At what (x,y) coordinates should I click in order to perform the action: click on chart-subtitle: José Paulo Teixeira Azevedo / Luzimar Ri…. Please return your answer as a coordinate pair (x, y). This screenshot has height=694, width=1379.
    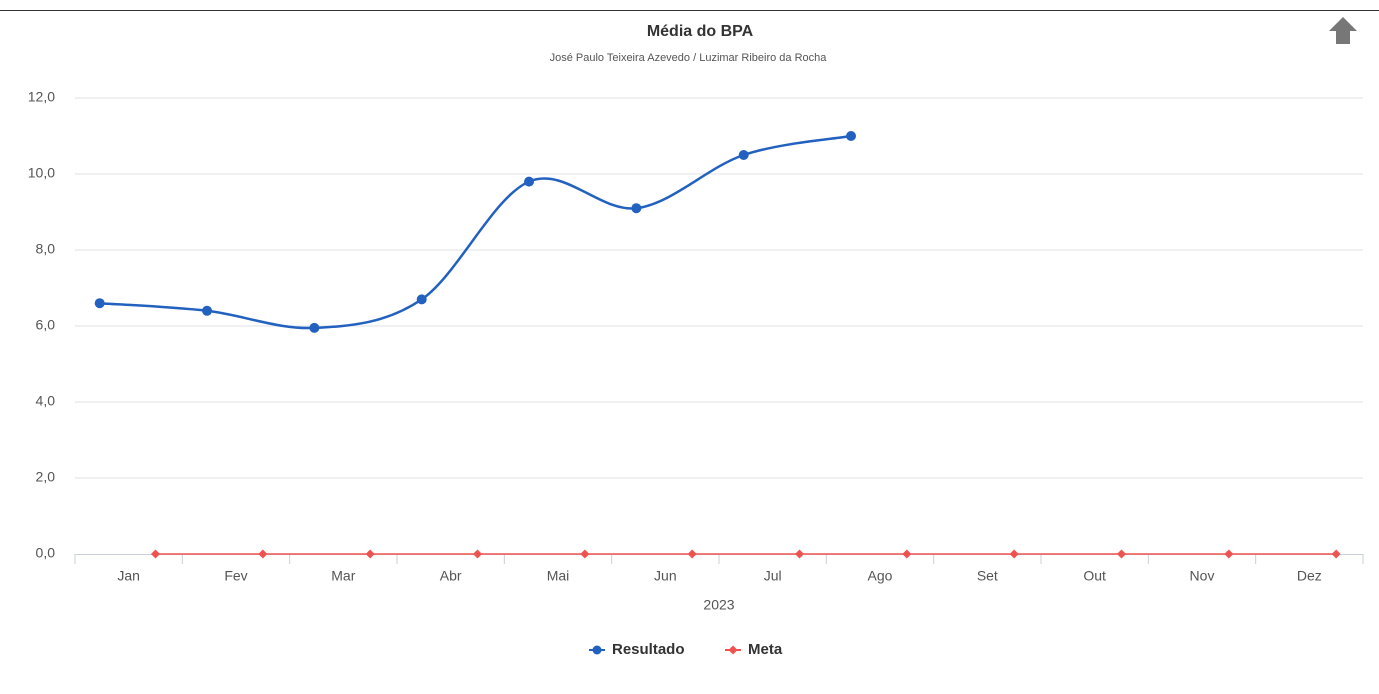
    Looking at the image, I should click on (689, 58).